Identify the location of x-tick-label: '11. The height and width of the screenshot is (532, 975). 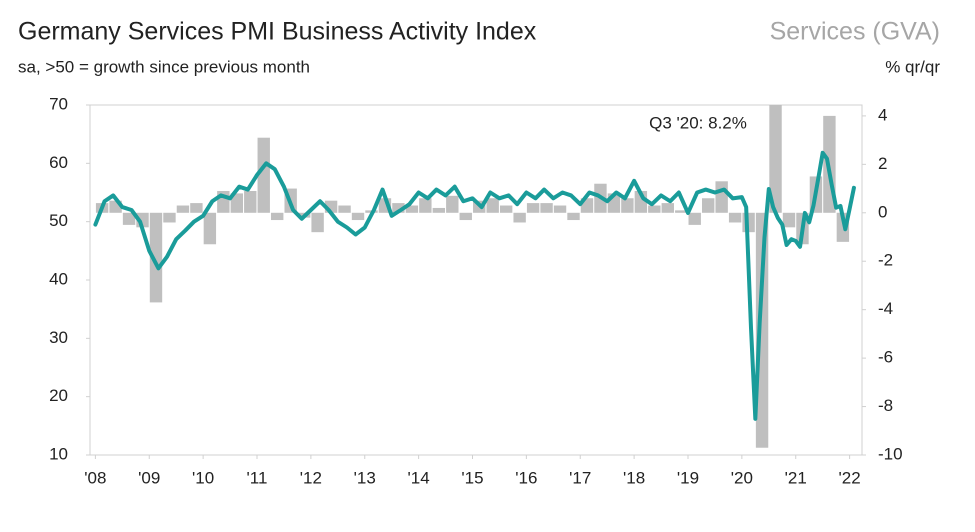
(257, 477).